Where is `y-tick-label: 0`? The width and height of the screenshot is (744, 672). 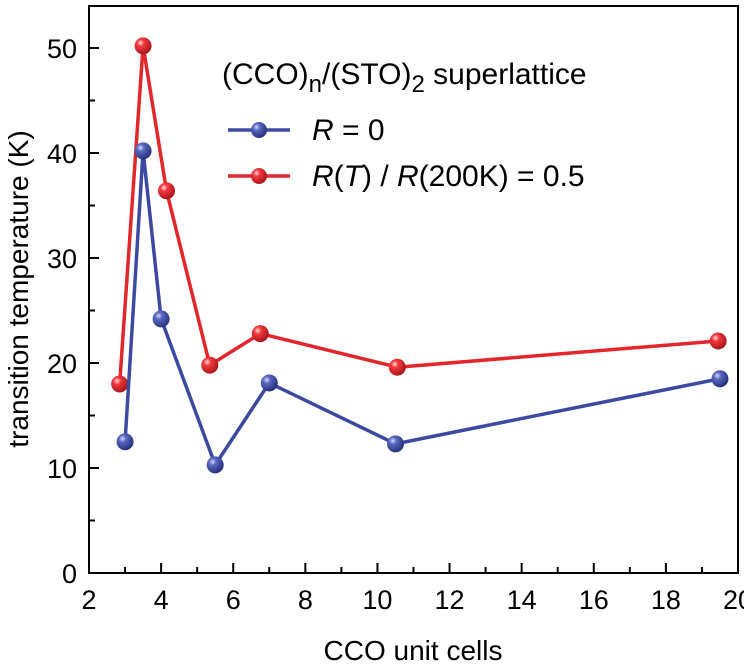
y-tick-label: 0 is located at coordinates (69, 574).